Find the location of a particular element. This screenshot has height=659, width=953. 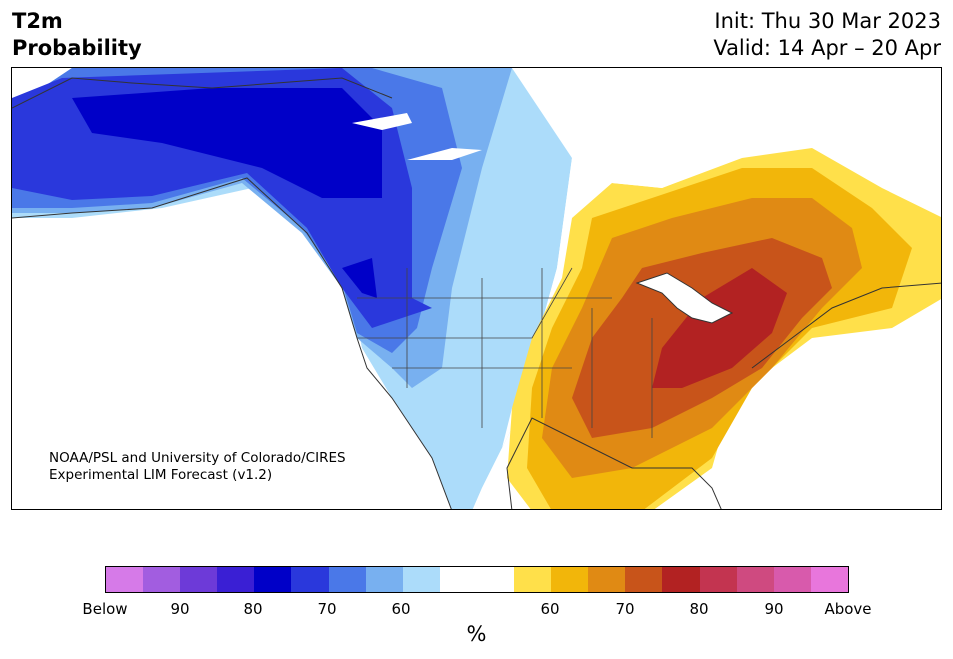

zone-neutral is located at coordinates (542, 288).